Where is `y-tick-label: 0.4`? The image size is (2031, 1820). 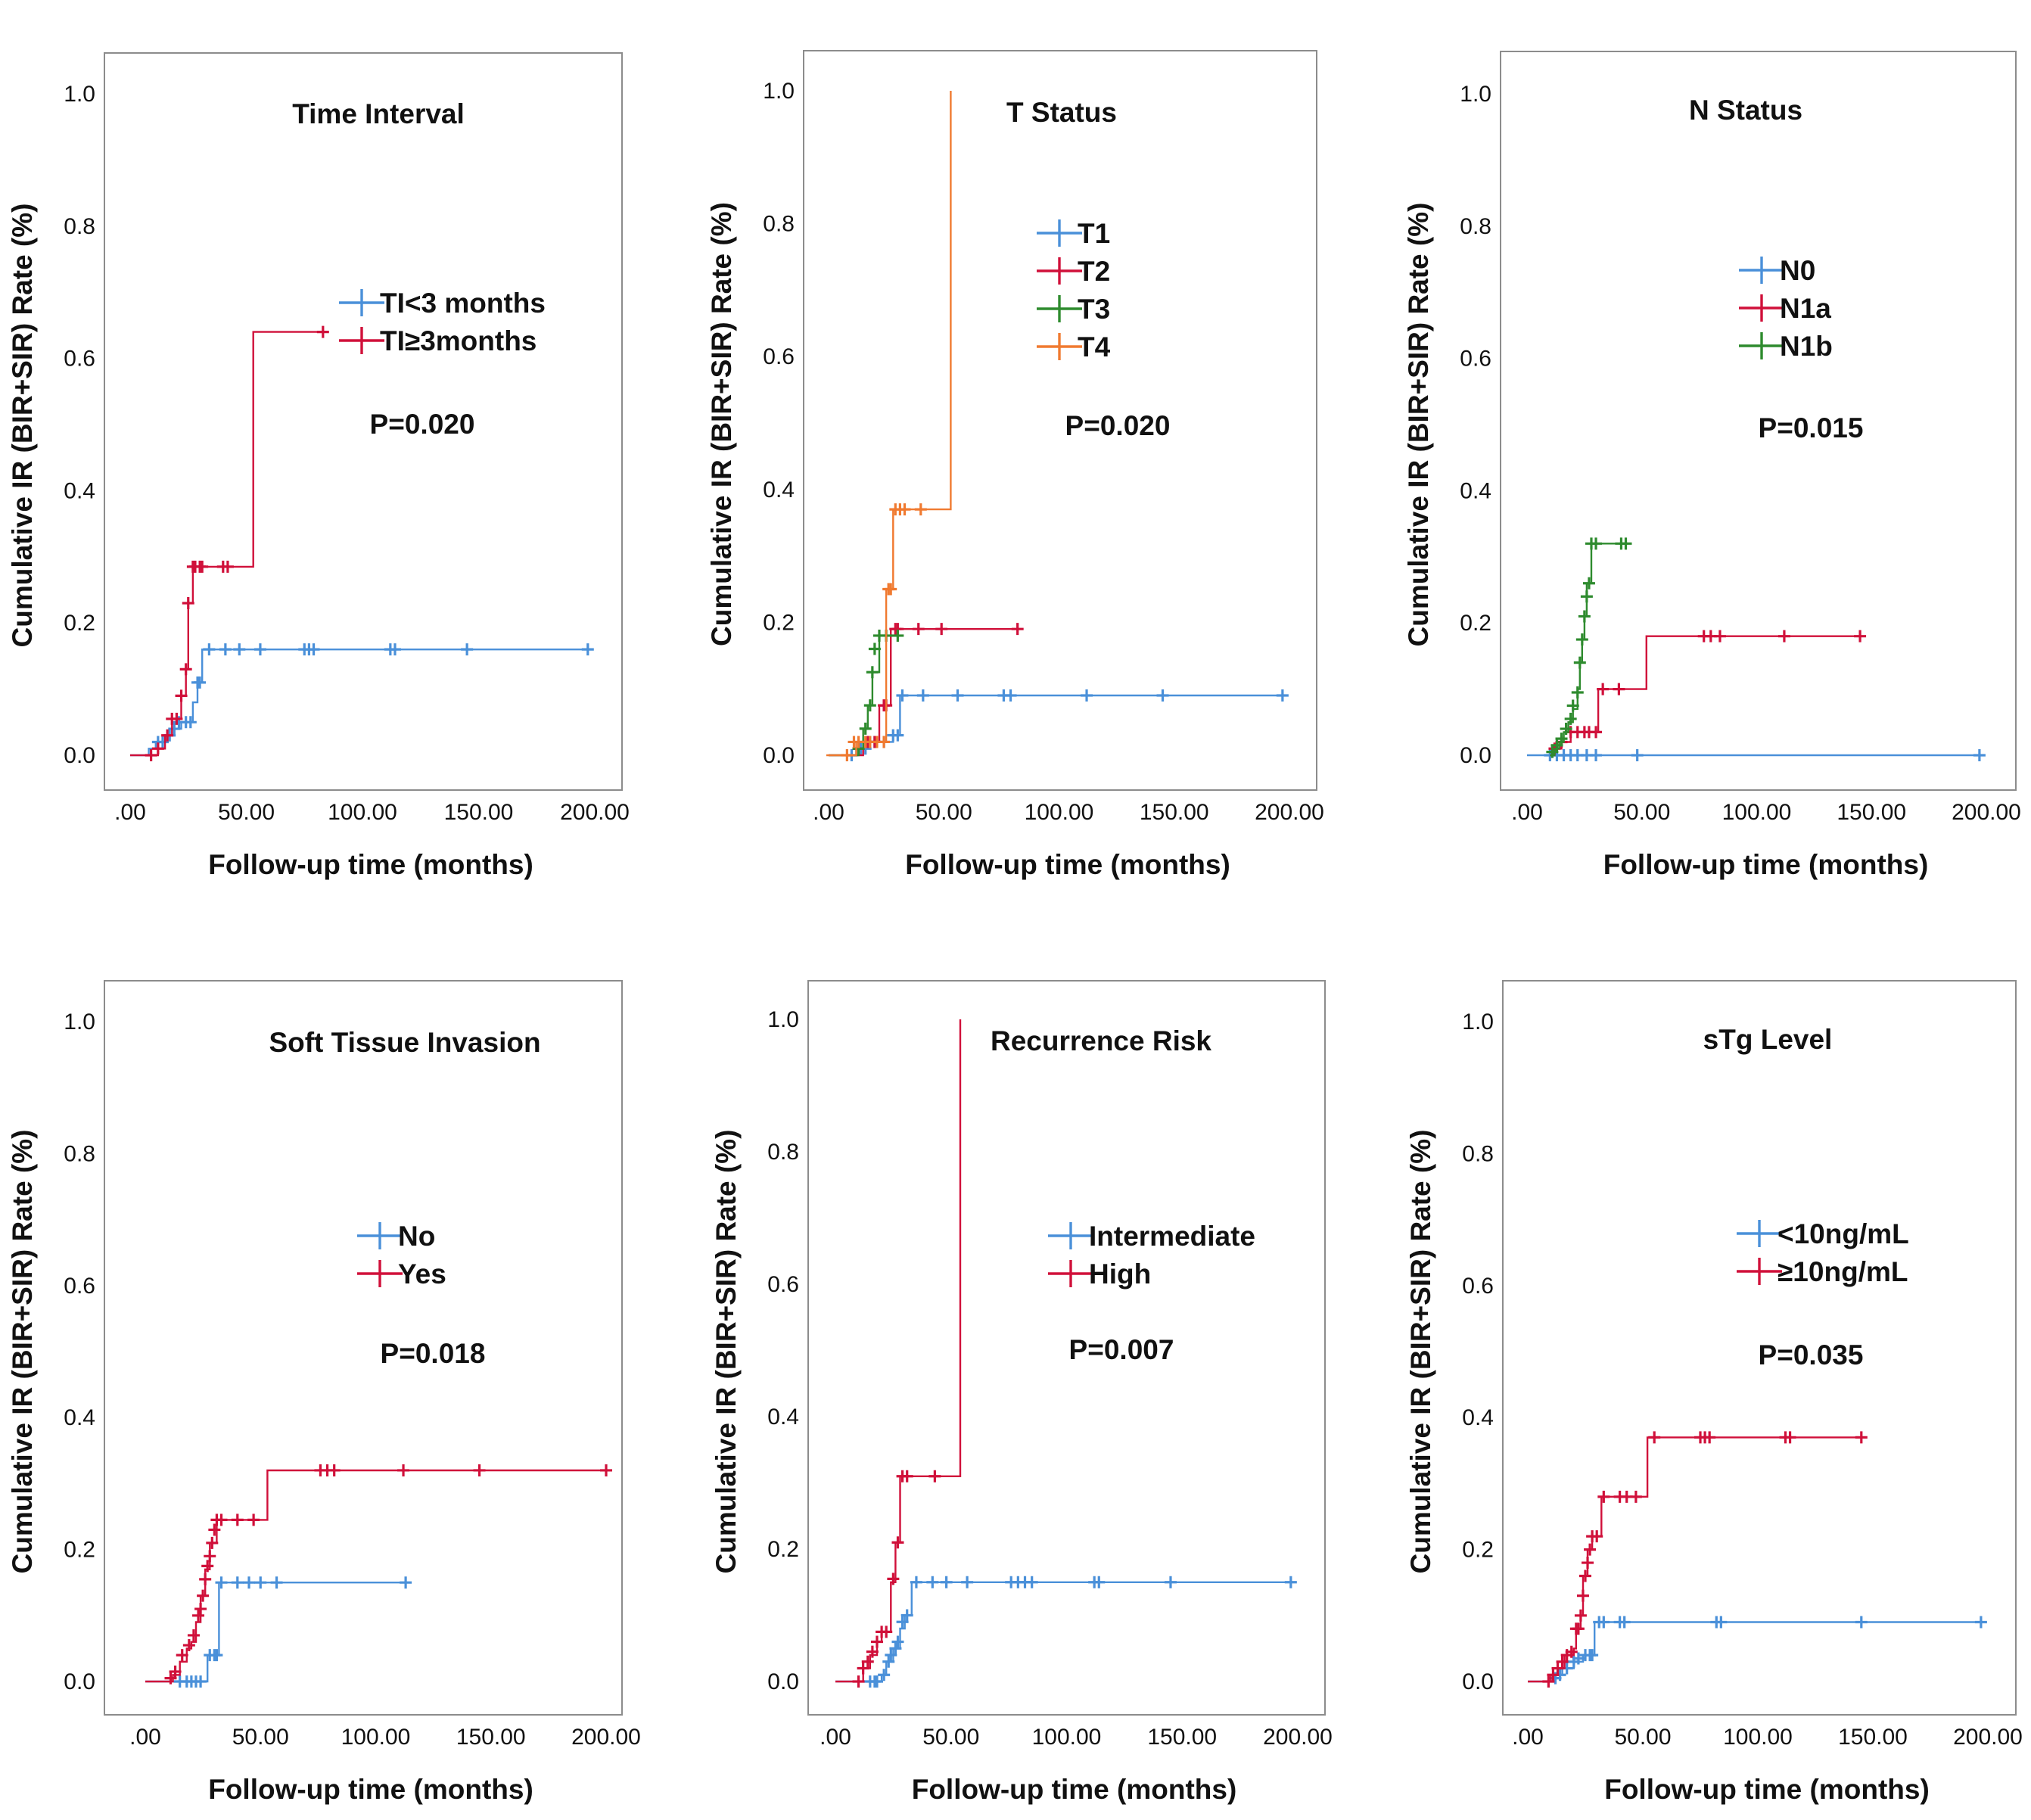 y-tick-label: 0.4 is located at coordinates (783, 1417).